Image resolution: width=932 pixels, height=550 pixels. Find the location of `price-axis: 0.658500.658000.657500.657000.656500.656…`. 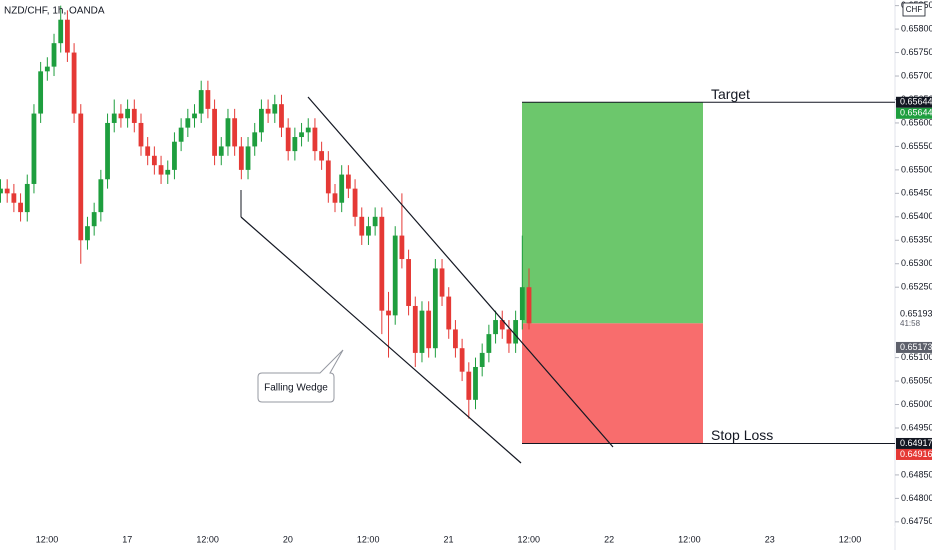

price-axis: 0.658500.658000.657500.657000.656500.656… is located at coordinates (913, 263).